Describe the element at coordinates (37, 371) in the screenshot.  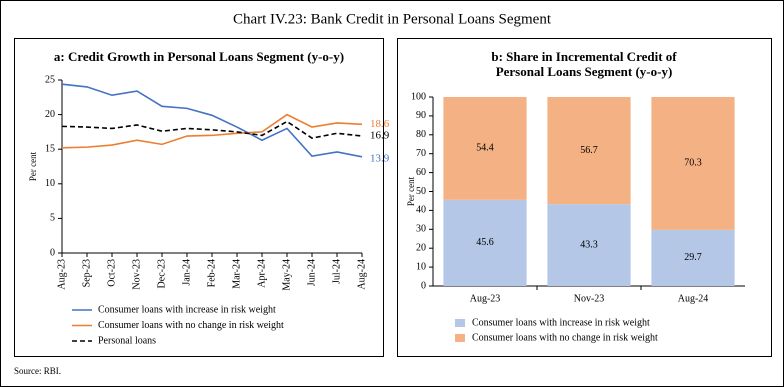
I see `source-note: Source: RBI.` at that location.